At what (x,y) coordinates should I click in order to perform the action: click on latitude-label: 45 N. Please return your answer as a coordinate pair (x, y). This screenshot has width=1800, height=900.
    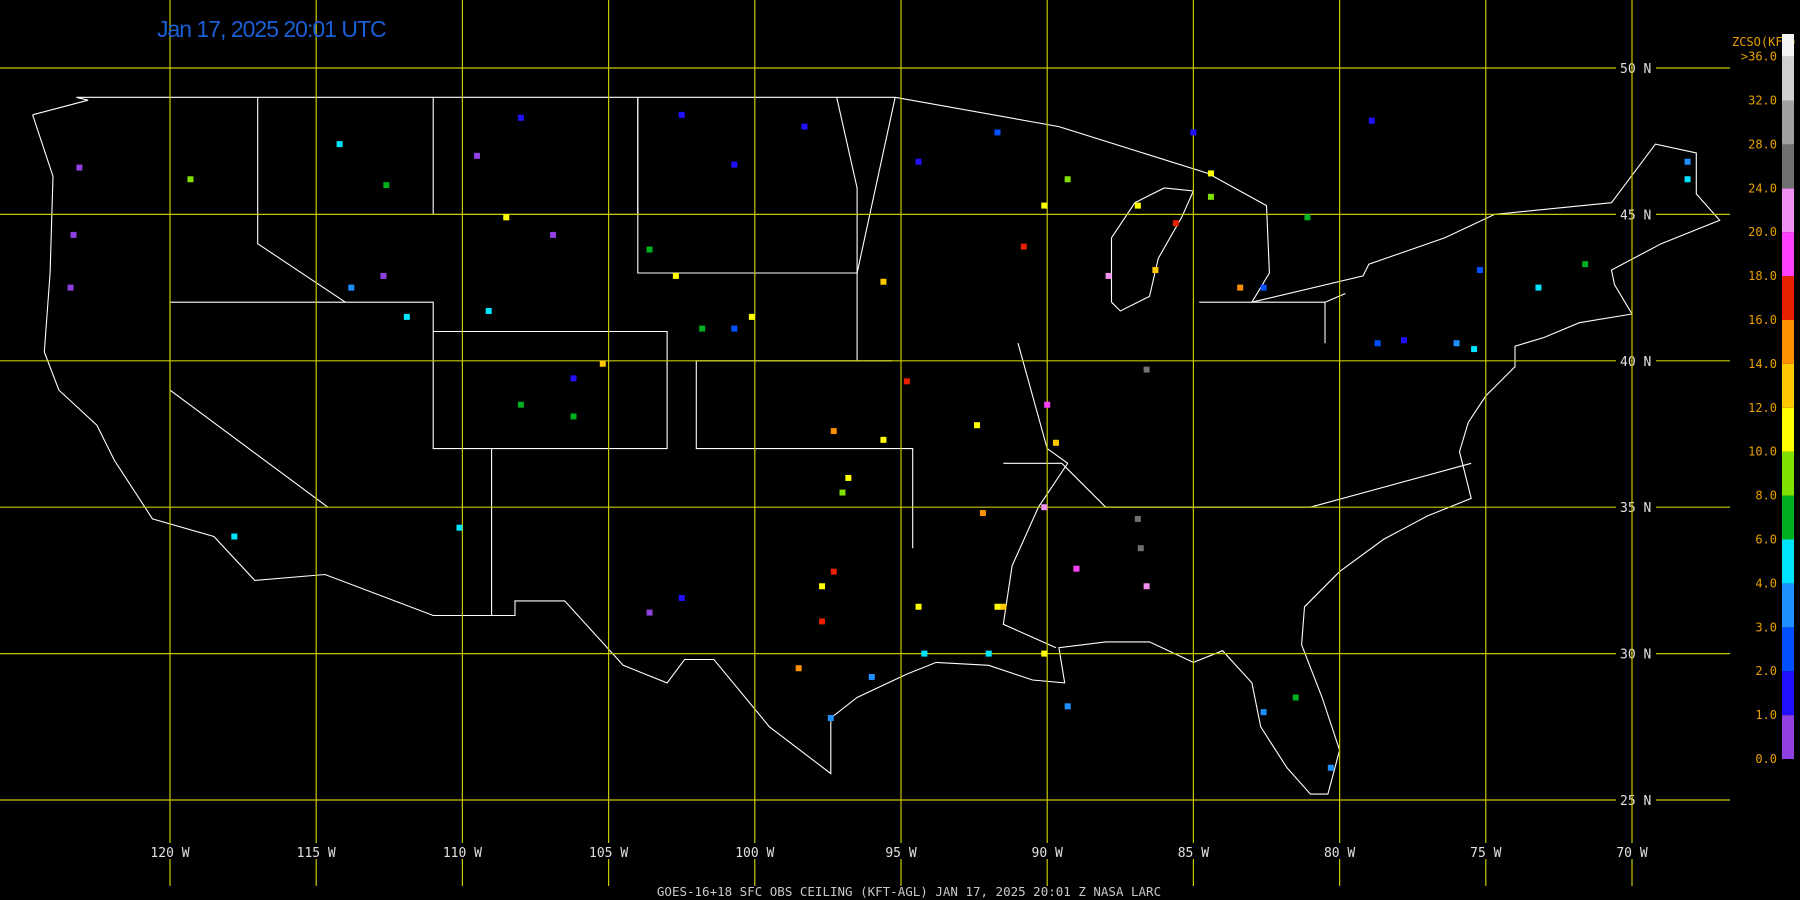
    Looking at the image, I should click on (1635, 215).